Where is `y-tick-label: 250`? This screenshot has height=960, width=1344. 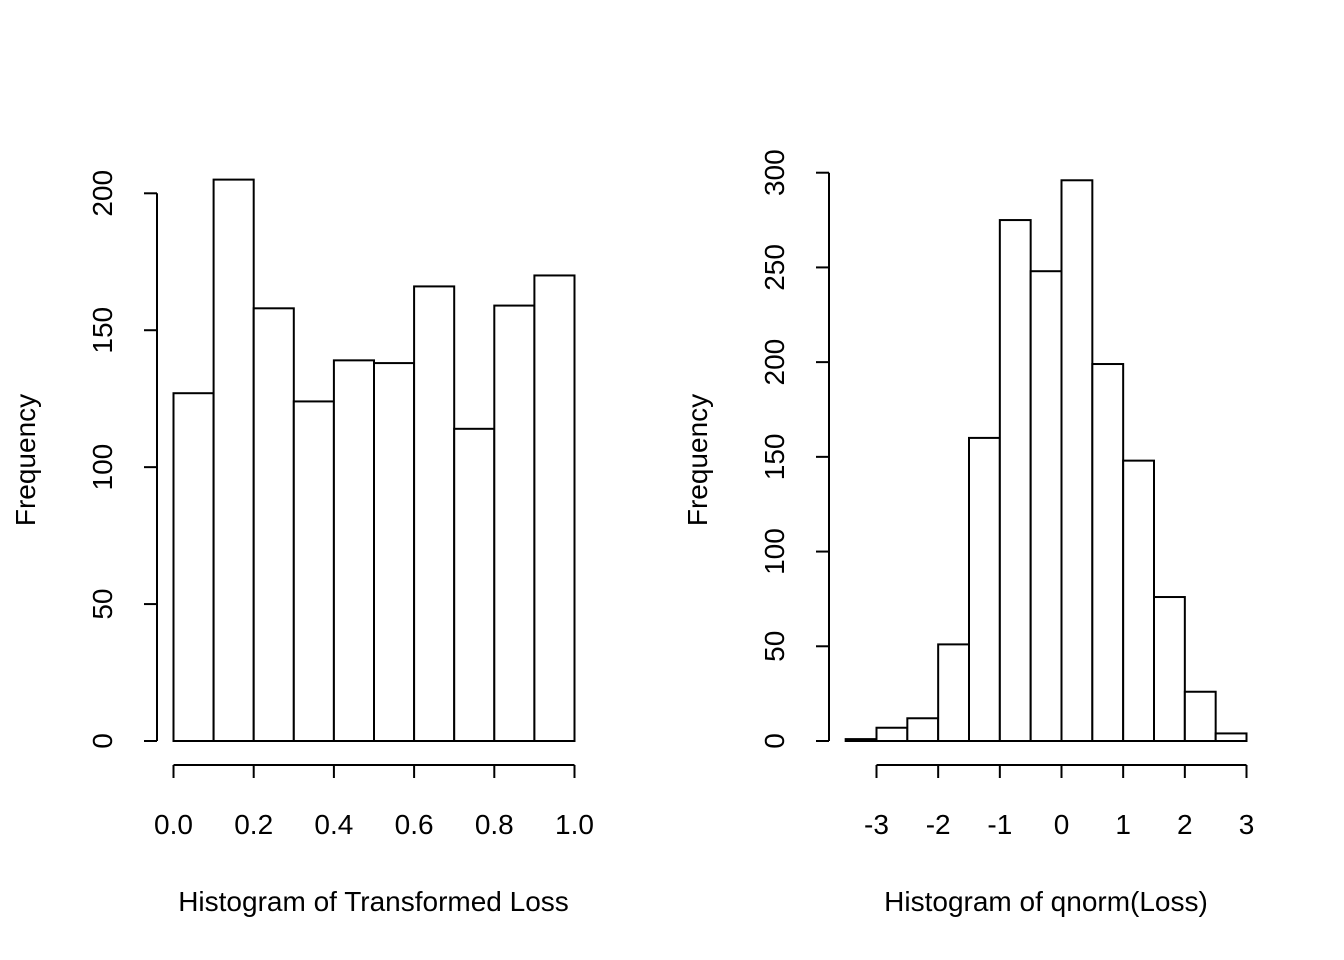
y-tick-label: 250 is located at coordinates (774, 267).